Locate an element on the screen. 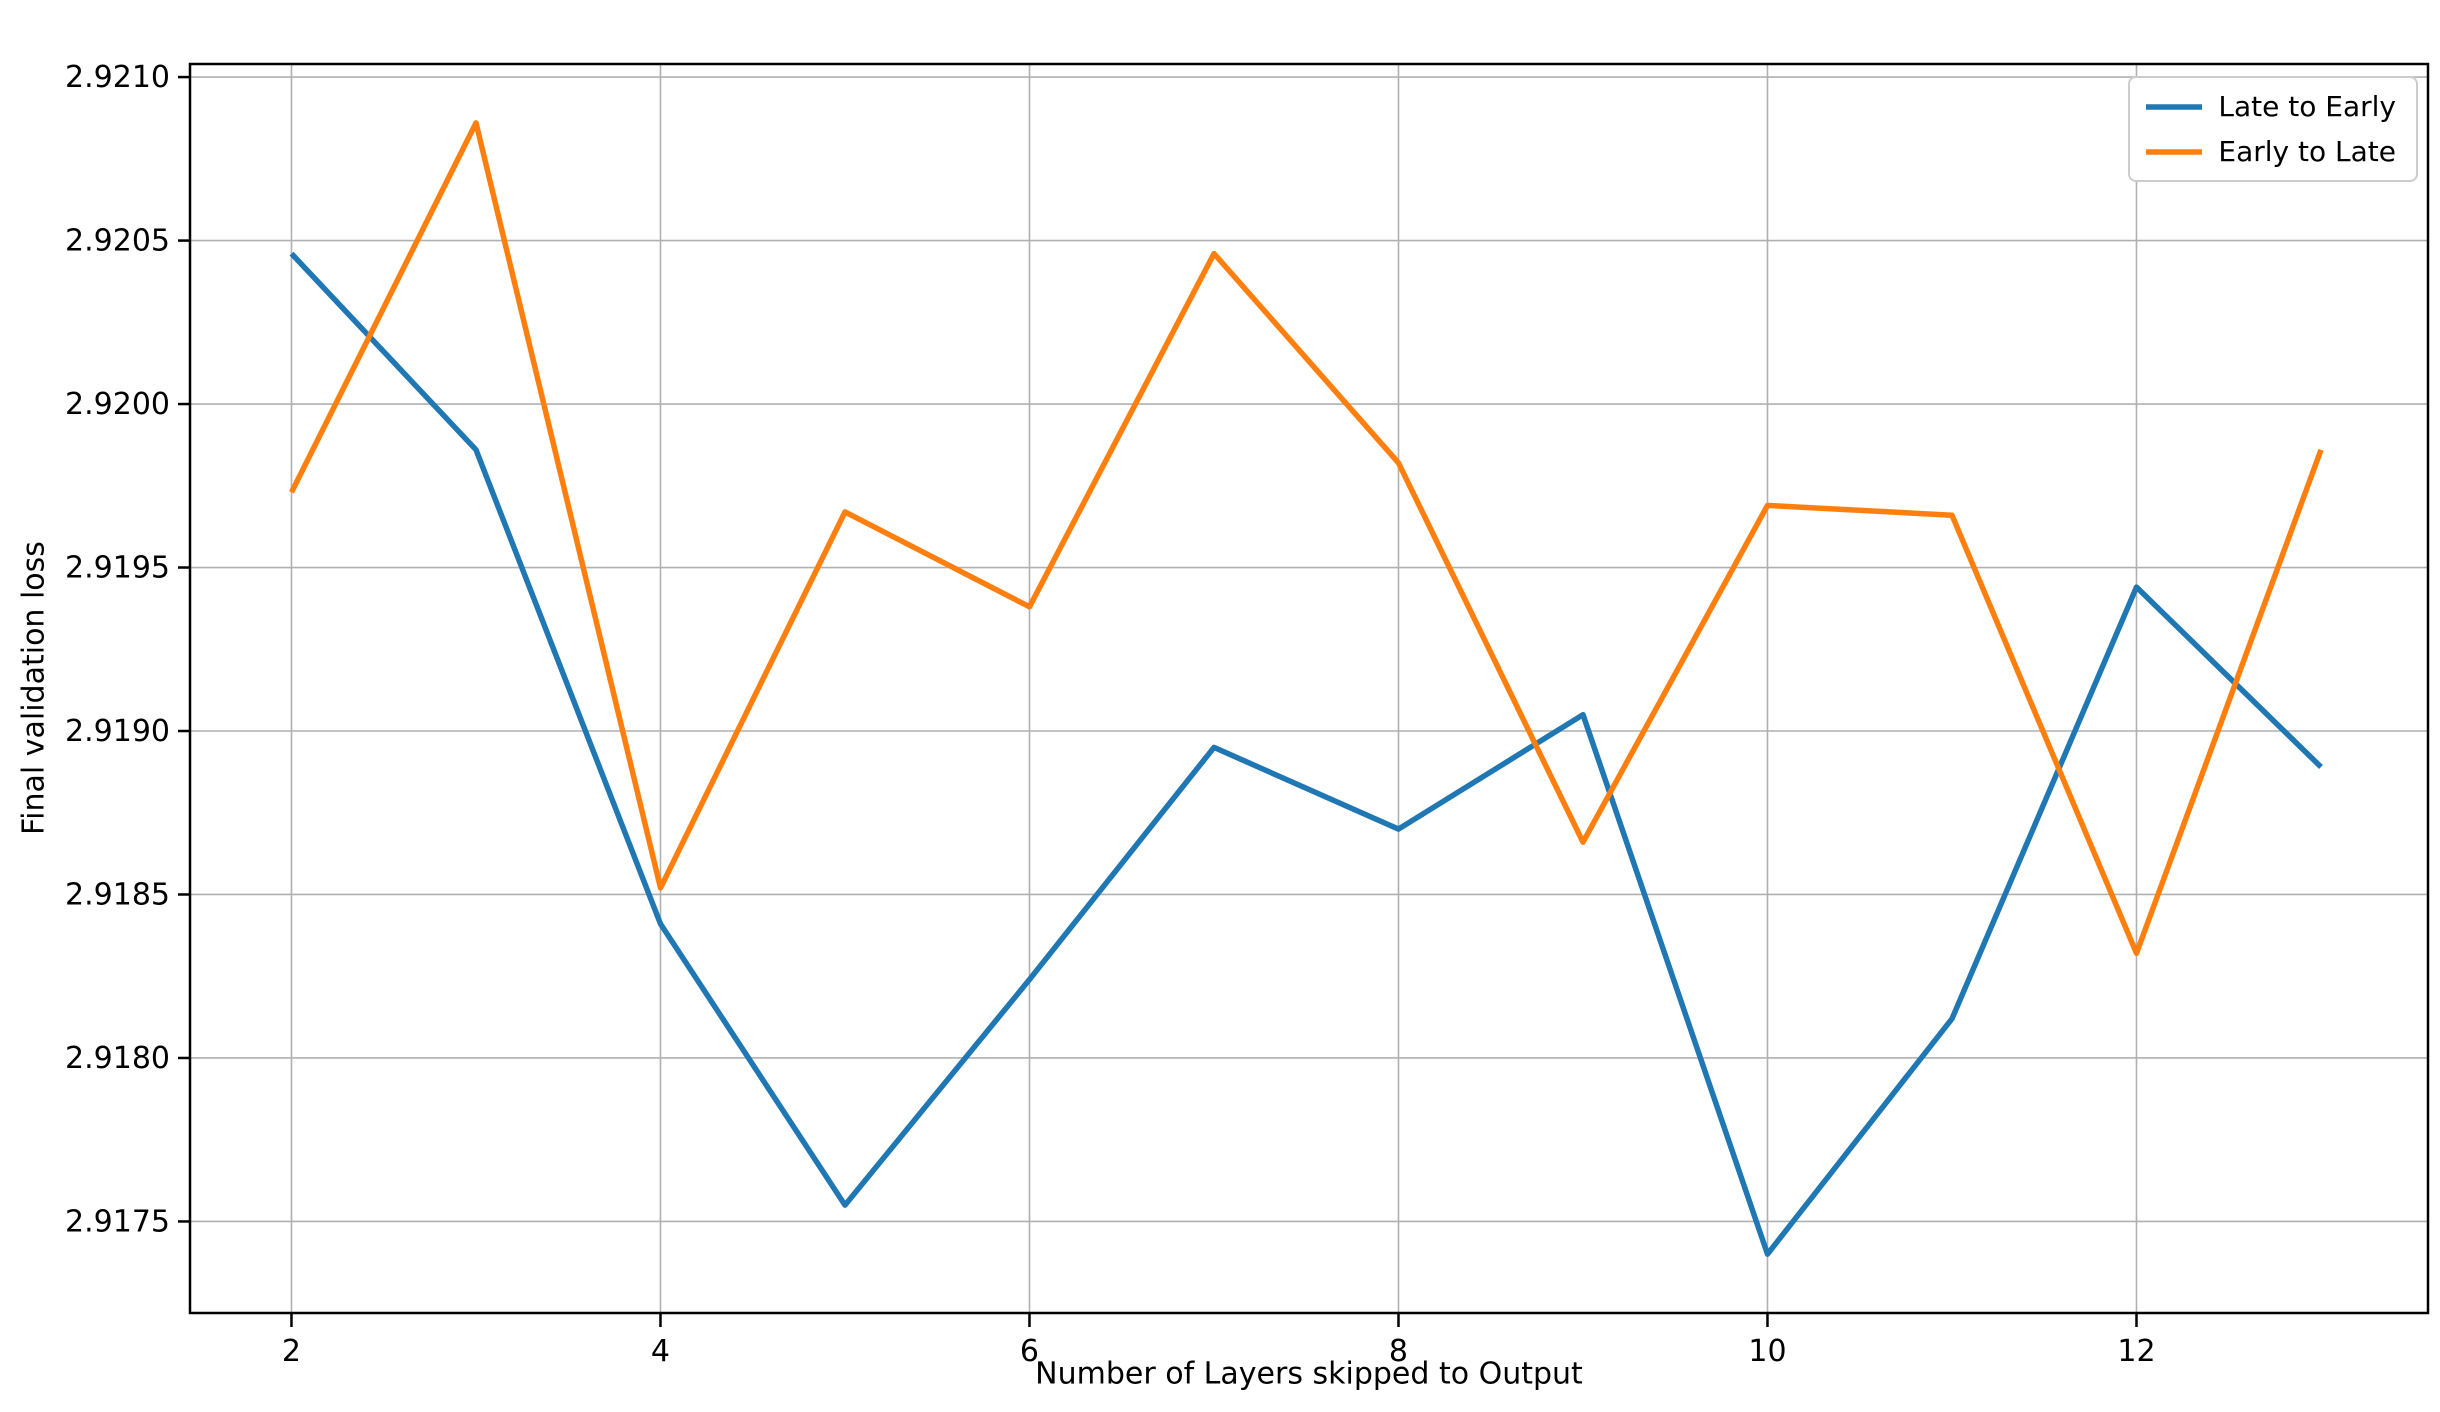 This screenshot has height=1412, width=2440. y-tick-label: 2.9185 is located at coordinates (117, 894).